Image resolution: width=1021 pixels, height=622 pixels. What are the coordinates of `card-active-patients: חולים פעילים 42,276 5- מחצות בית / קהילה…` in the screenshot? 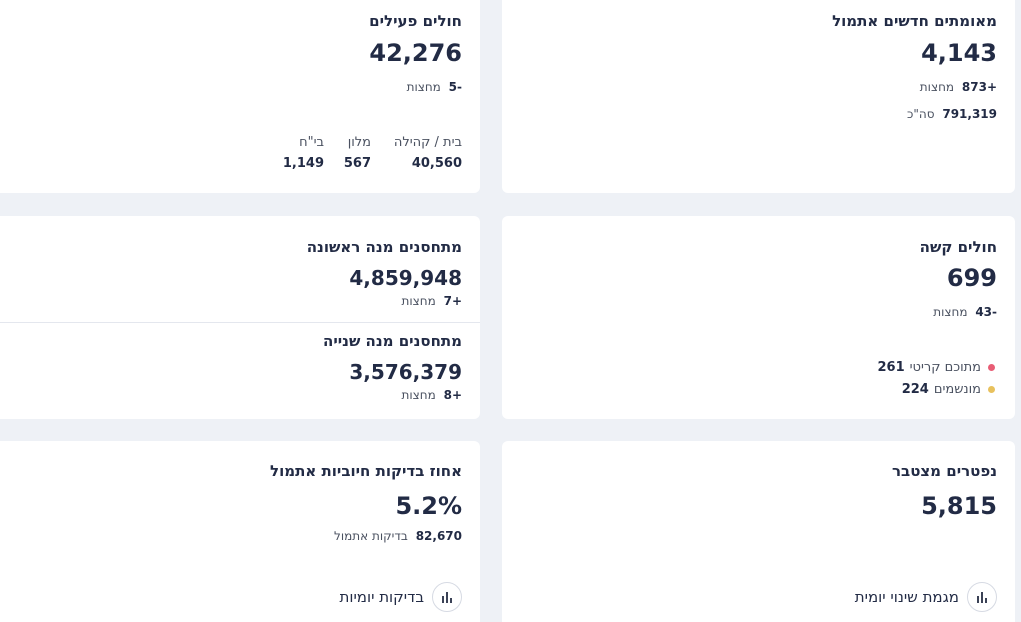 It's located at (240, 96).